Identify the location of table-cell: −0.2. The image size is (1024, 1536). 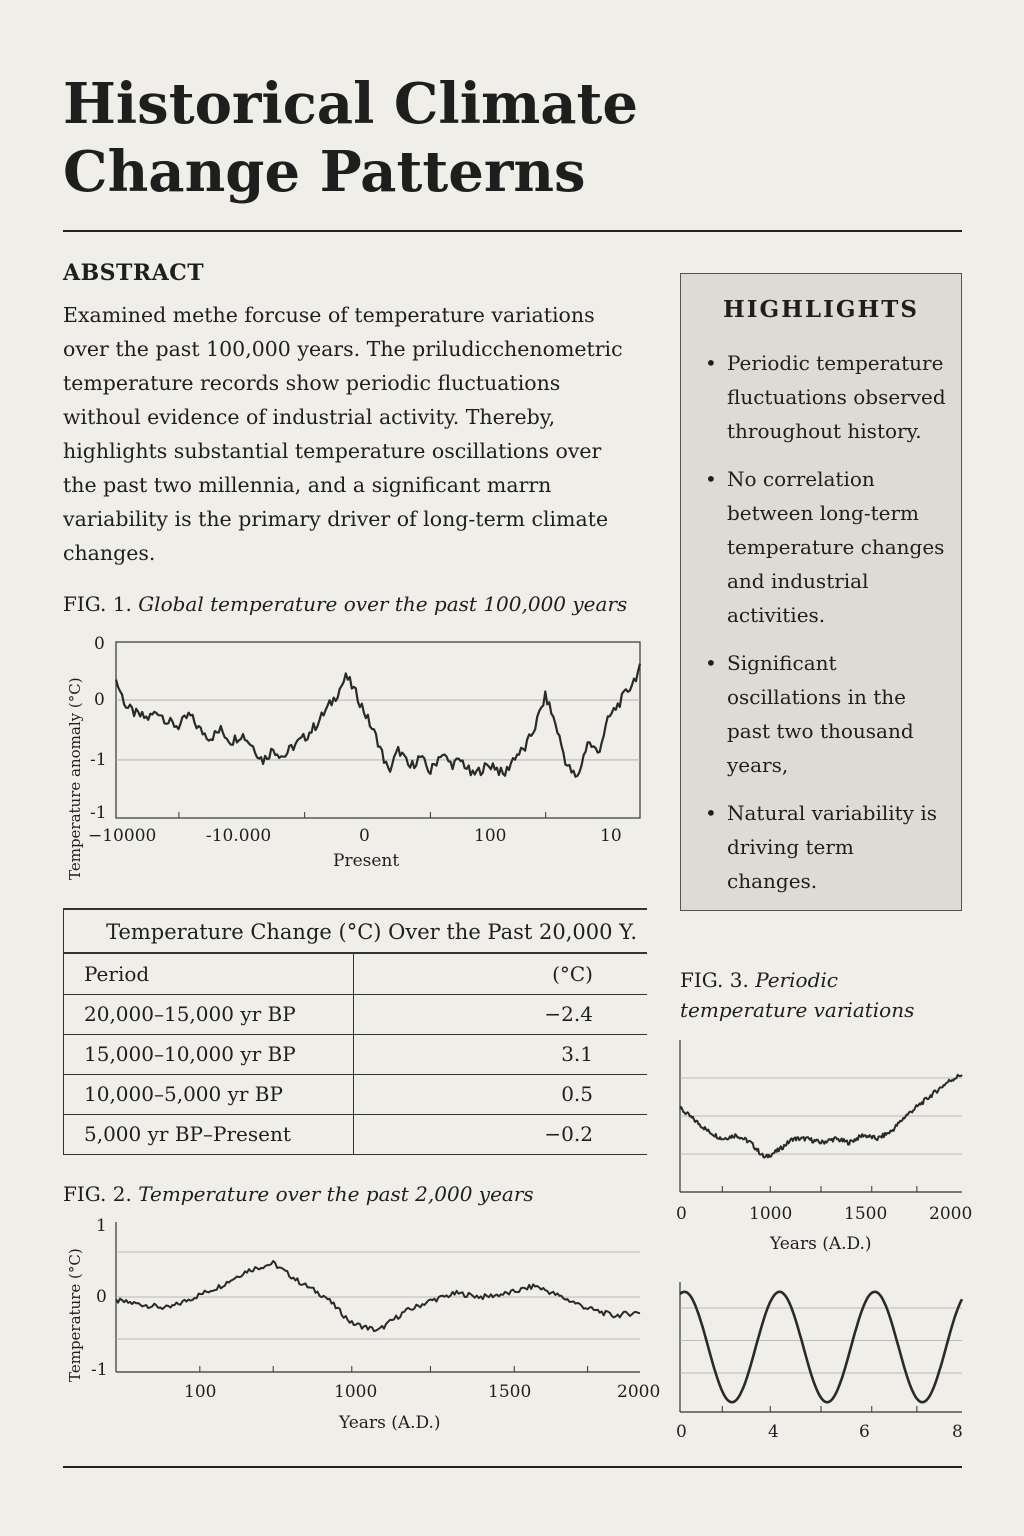
(500, 1134).